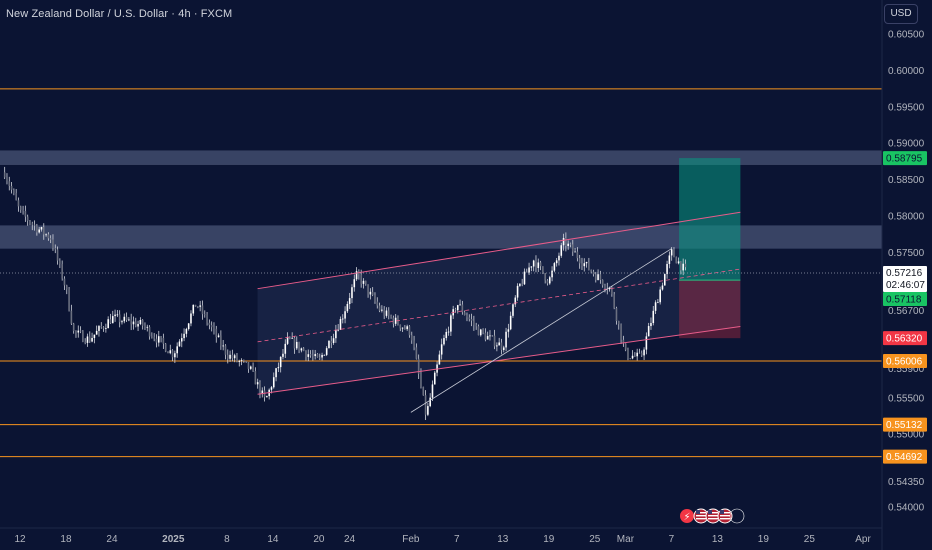 The image size is (932, 550). What do you see at coordinates (905, 278) in the screenshot?
I see `price-tag-bg` at bounding box center [905, 278].